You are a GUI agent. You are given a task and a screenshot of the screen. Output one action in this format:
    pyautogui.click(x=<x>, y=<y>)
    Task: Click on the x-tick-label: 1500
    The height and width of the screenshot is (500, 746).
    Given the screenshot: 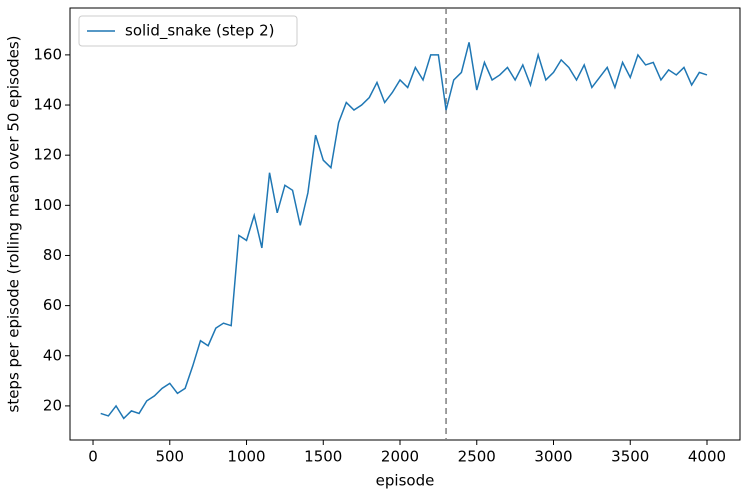 What is the action you would take?
    pyautogui.click(x=323, y=457)
    